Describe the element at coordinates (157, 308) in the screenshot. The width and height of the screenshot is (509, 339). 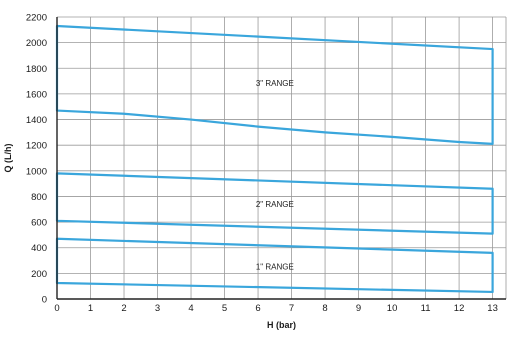
I see `x-tick-label: 3` at that location.